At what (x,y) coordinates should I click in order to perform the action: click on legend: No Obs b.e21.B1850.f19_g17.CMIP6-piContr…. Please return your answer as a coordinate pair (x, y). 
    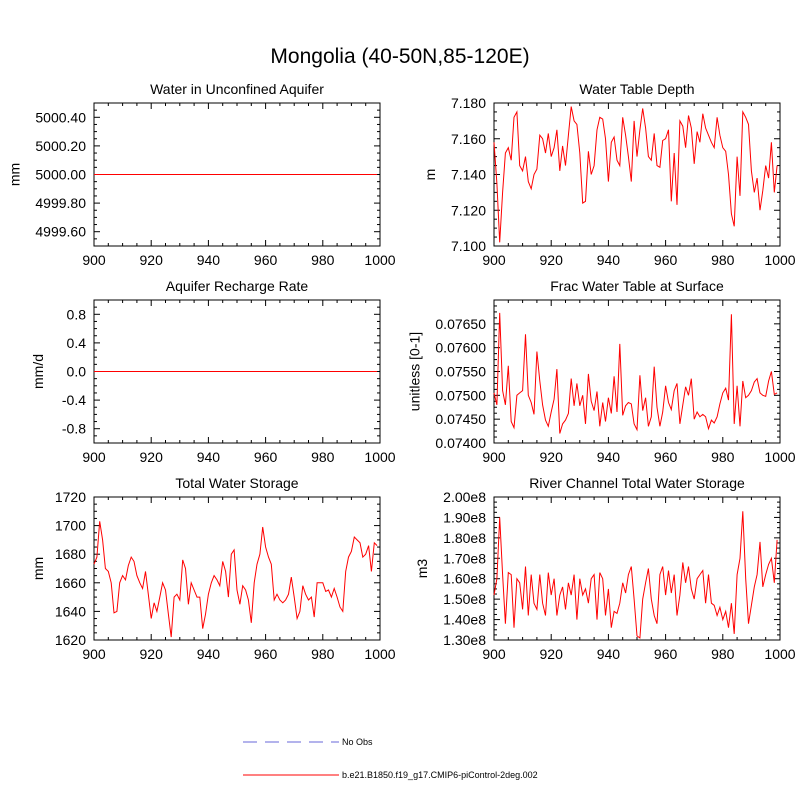
    Looking at the image, I should click on (390, 758).